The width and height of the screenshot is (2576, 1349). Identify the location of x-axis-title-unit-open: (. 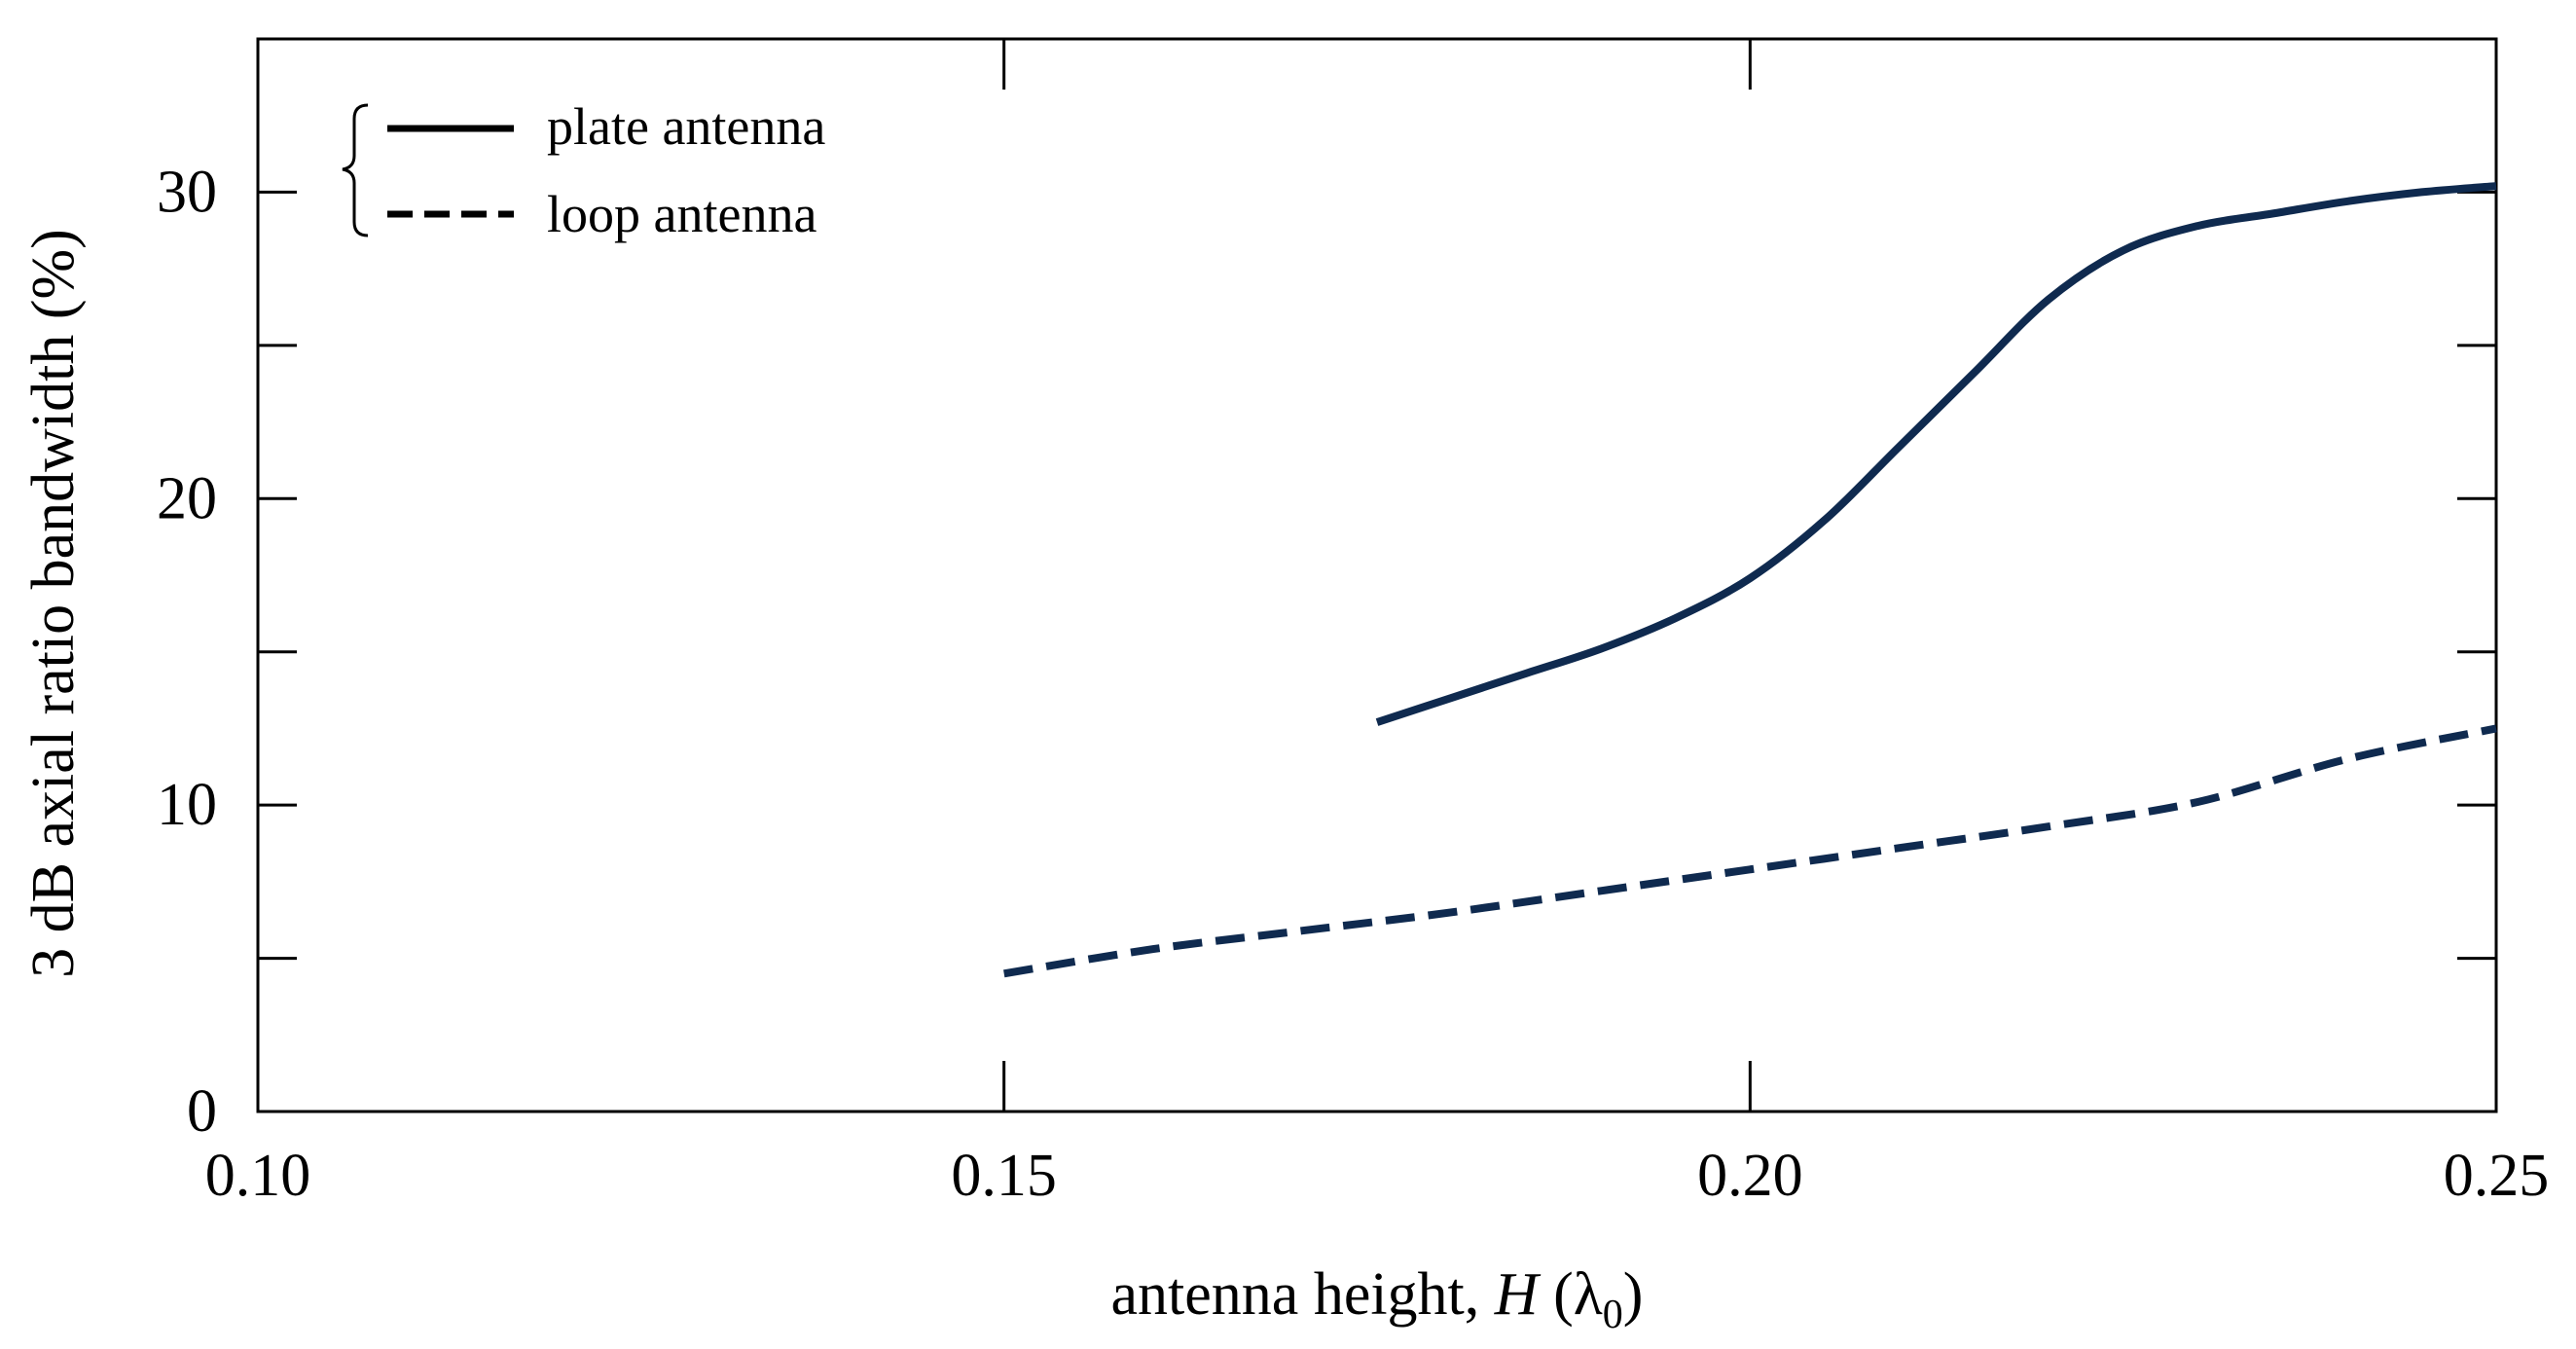
(1556, 1294).